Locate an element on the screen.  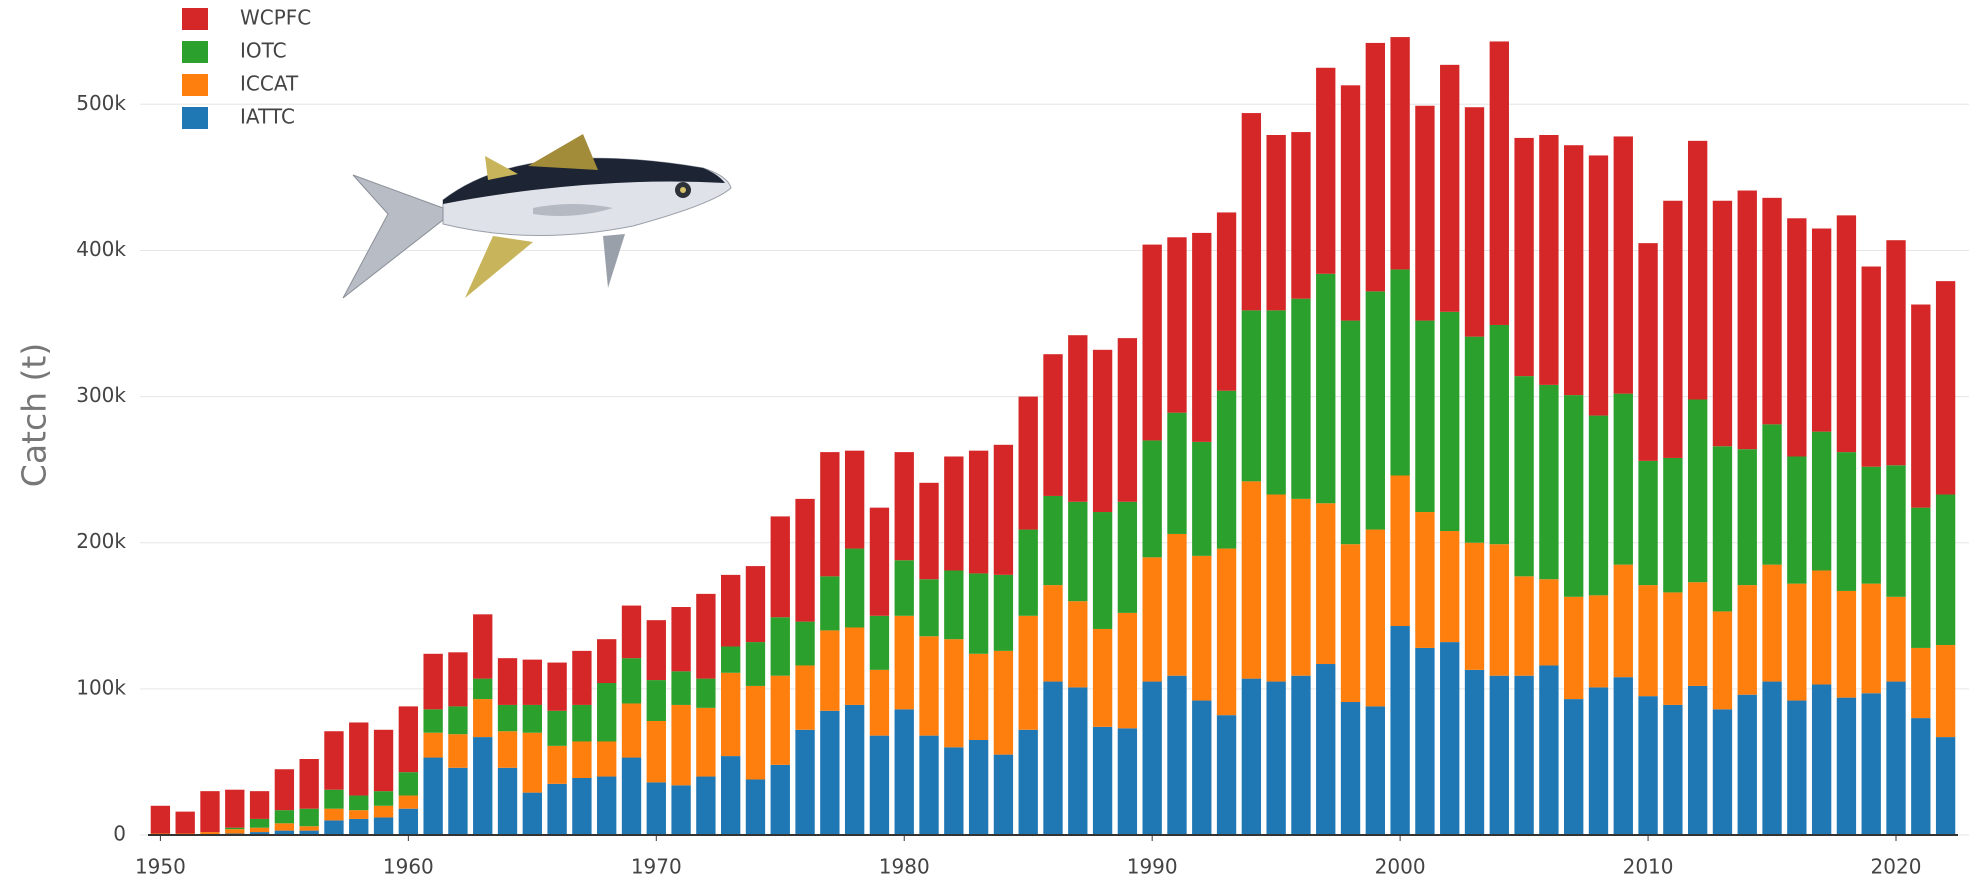
legend-swatch is located at coordinates (195, 118).